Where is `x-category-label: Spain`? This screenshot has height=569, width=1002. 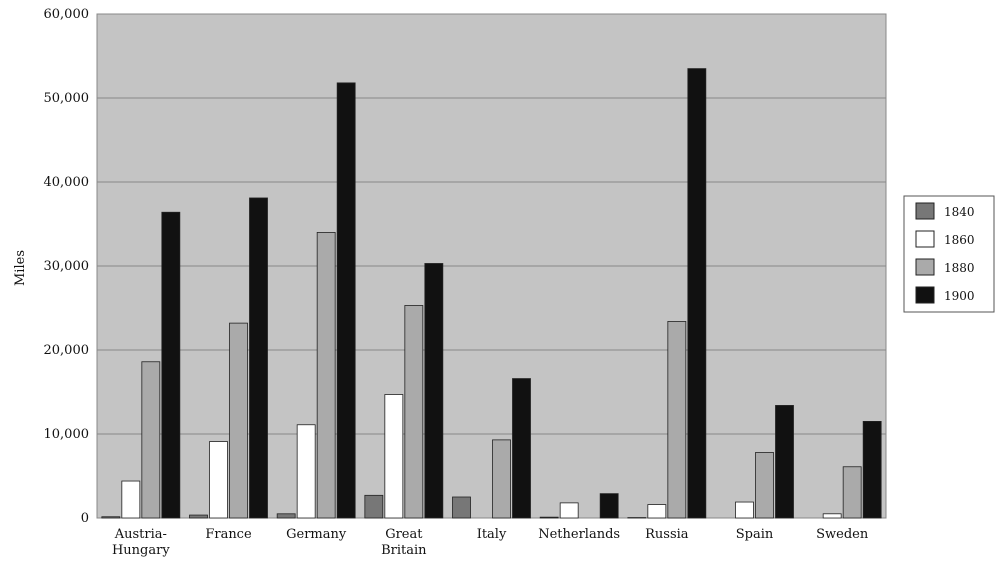
x-category-label: Spain is located at coordinates (755, 534).